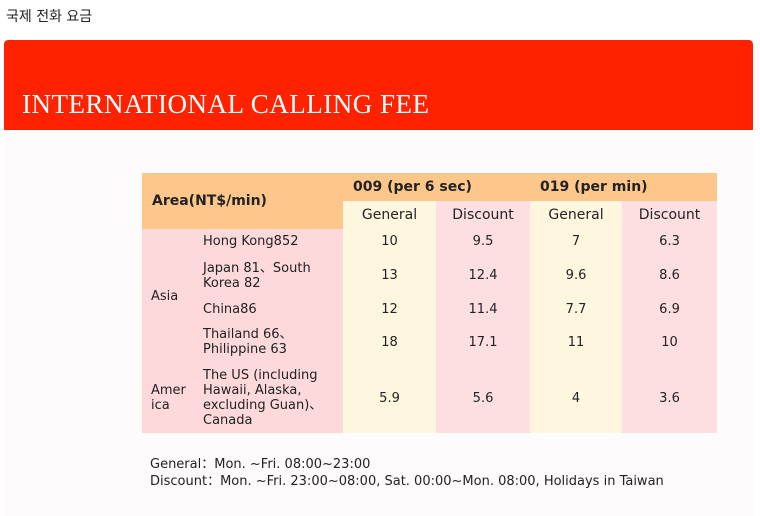 The image size is (760, 516). What do you see at coordinates (230, 309) in the screenshot?
I see `country-label: China86` at bounding box center [230, 309].